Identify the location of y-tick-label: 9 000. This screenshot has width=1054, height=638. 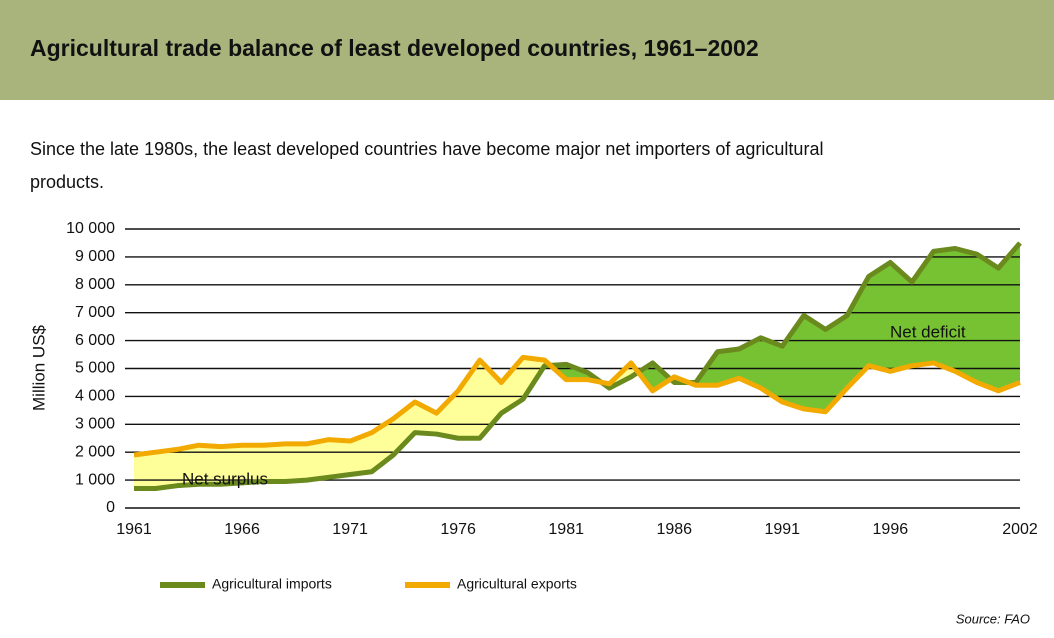
(95, 256).